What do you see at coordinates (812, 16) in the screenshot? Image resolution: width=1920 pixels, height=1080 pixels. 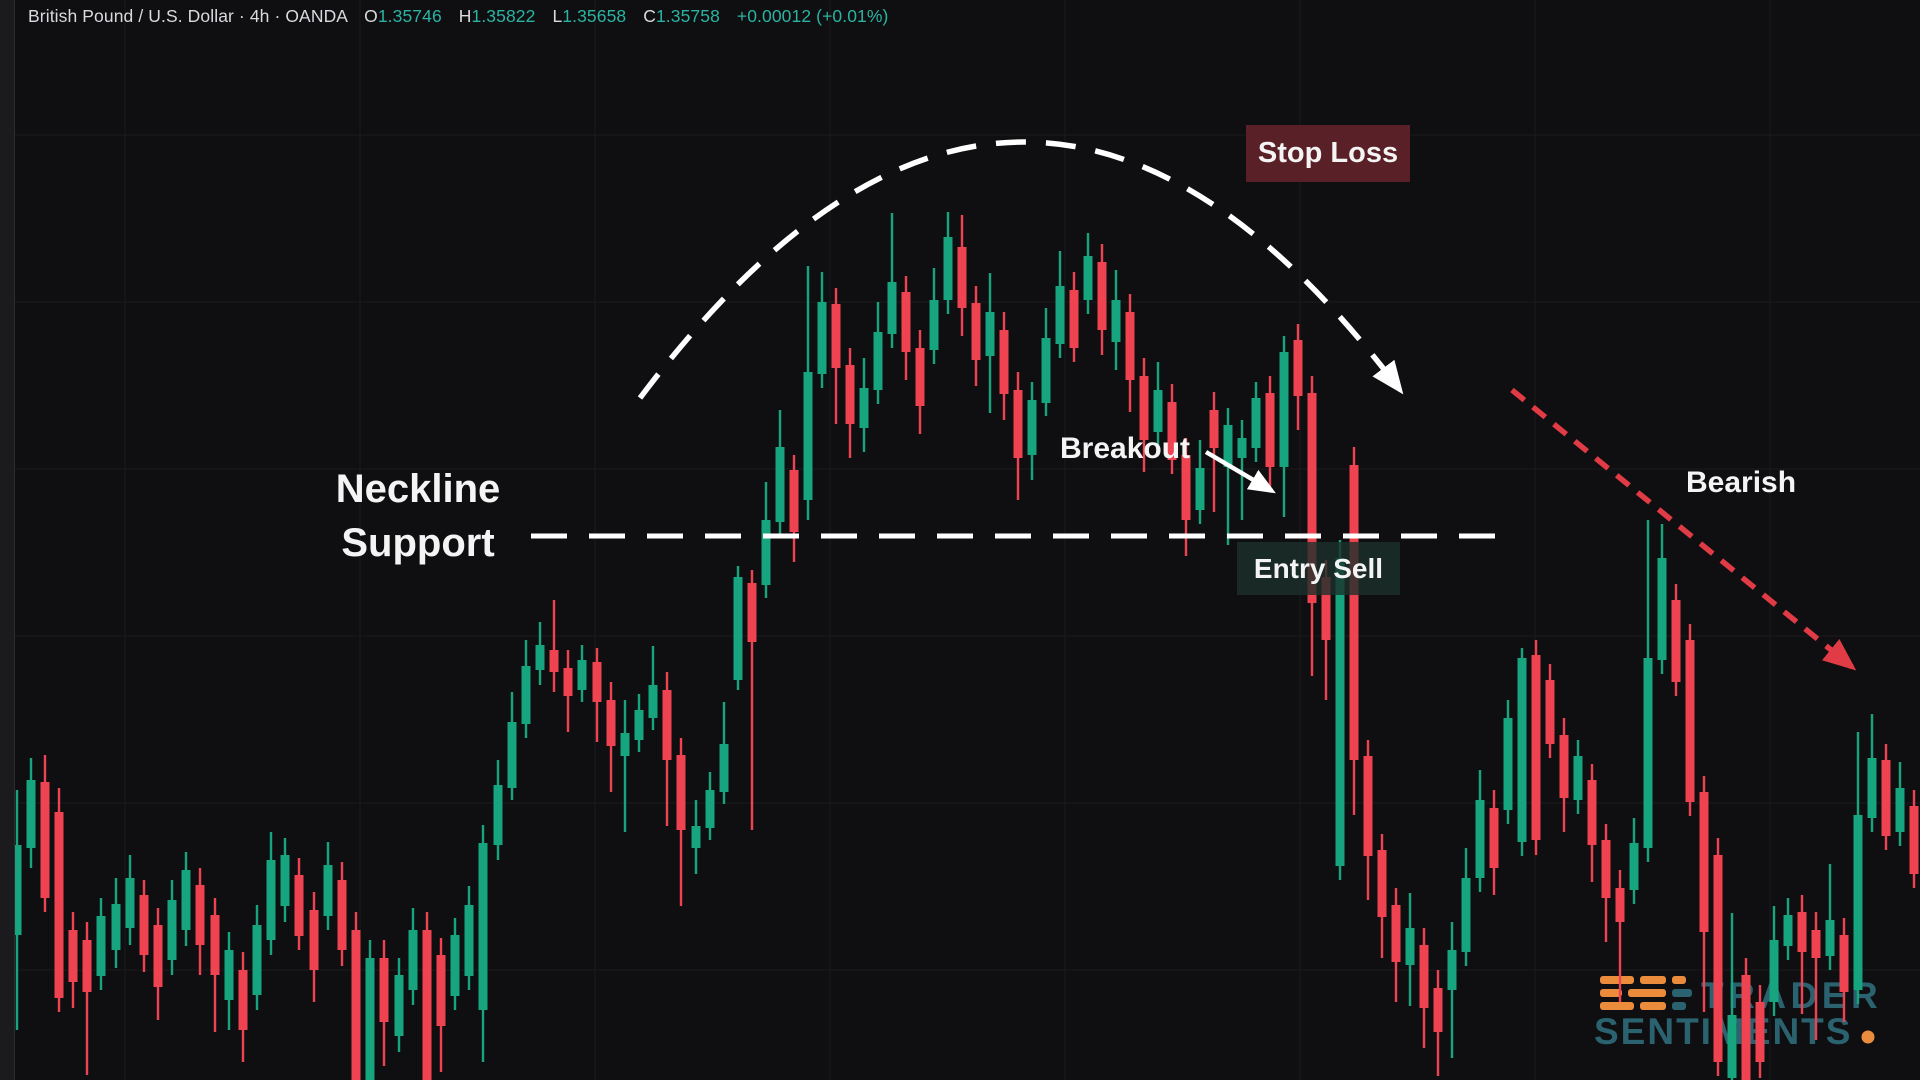 I see `change-value: +0.00012 (+0.01%)` at bounding box center [812, 16].